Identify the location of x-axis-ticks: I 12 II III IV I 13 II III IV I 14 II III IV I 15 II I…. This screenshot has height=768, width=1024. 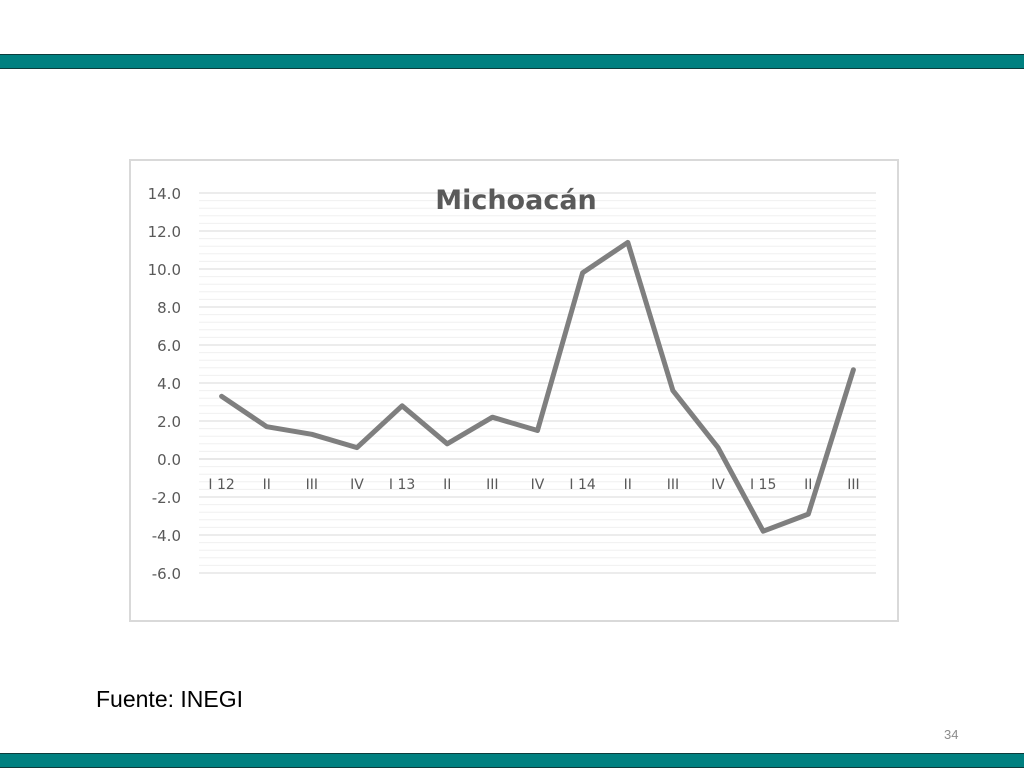
(533, 485).